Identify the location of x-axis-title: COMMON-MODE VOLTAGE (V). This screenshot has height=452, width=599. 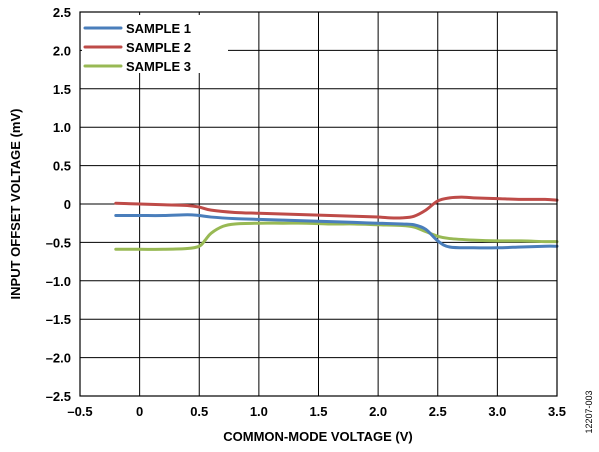
(317, 436).